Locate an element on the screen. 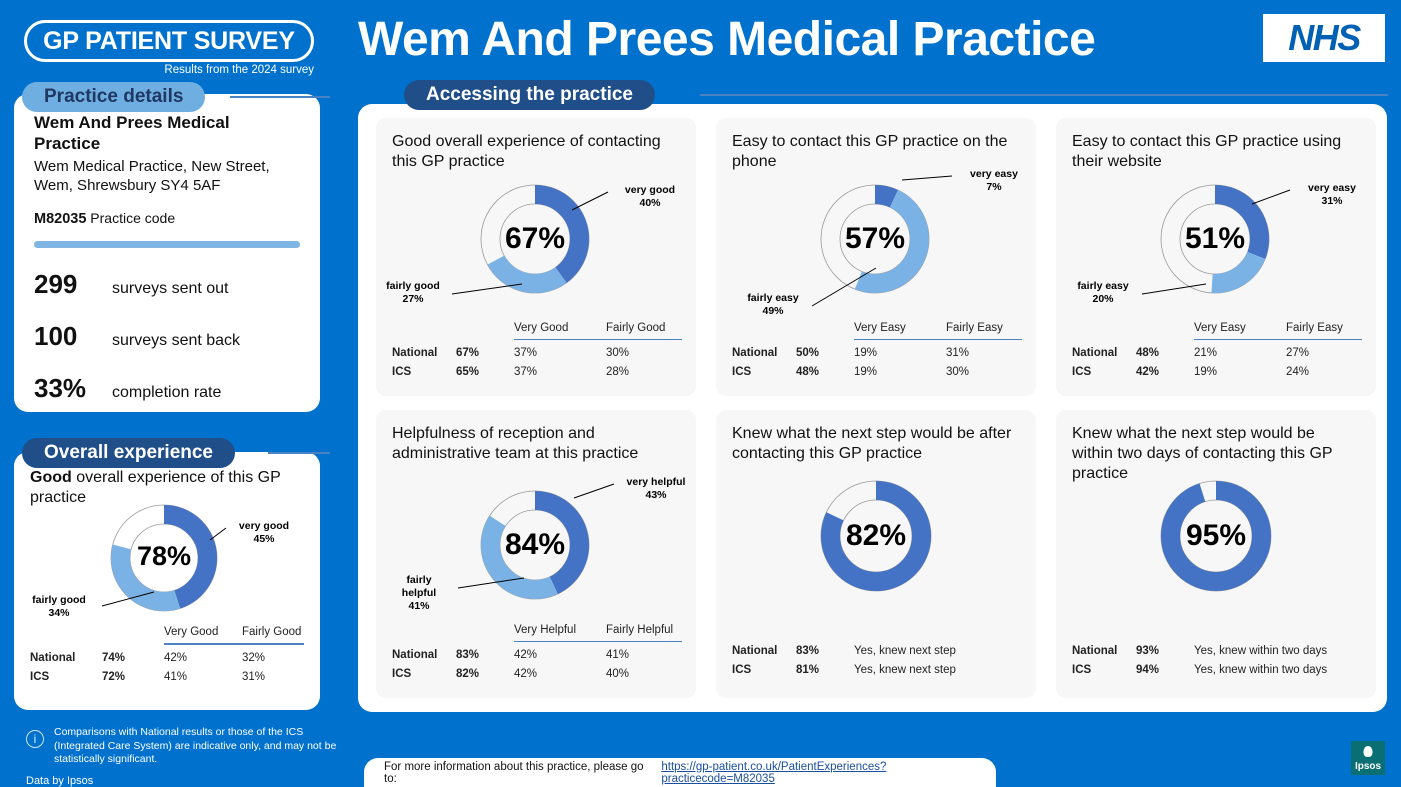  stat-surveys-sent-back: 100 surveys sent back is located at coordinates (167, 336).